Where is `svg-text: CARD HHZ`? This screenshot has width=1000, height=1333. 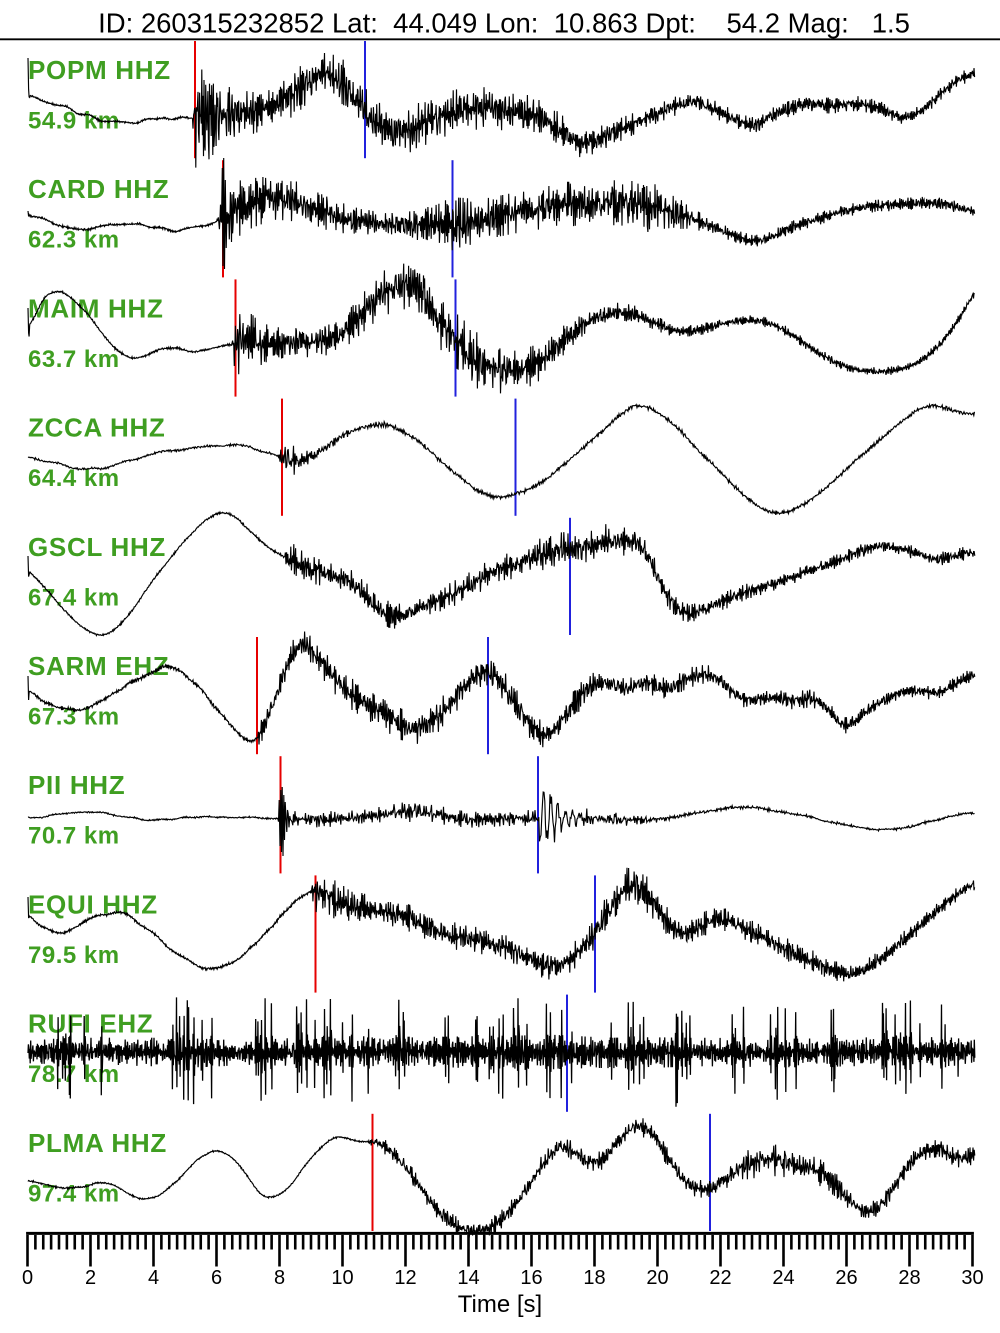
svg-text: CARD HHZ is located at coordinates (98, 189).